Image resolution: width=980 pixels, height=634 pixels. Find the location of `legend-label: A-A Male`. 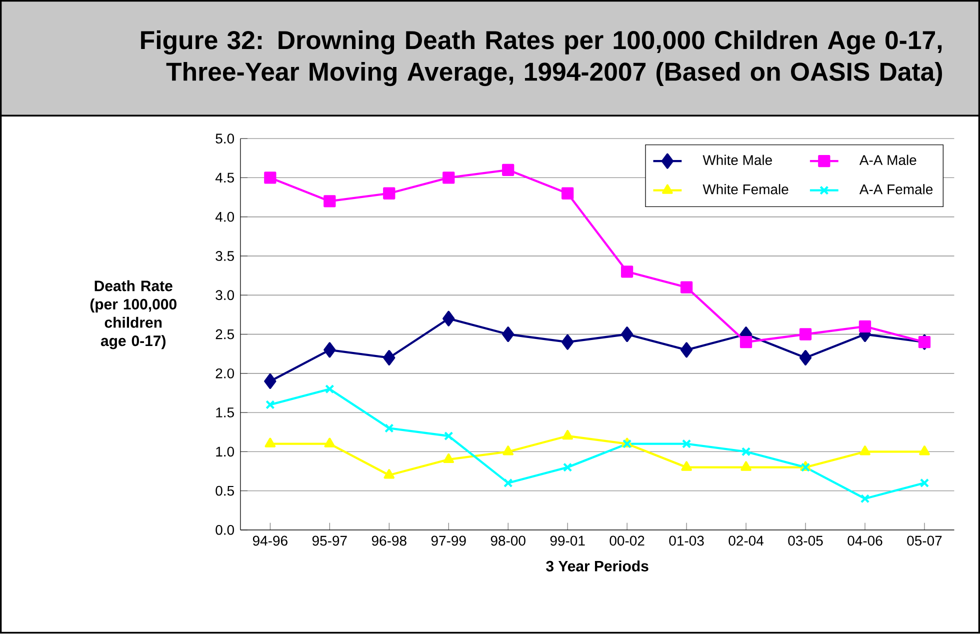

legend-label: A-A Male is located at coordinates (887, 160).